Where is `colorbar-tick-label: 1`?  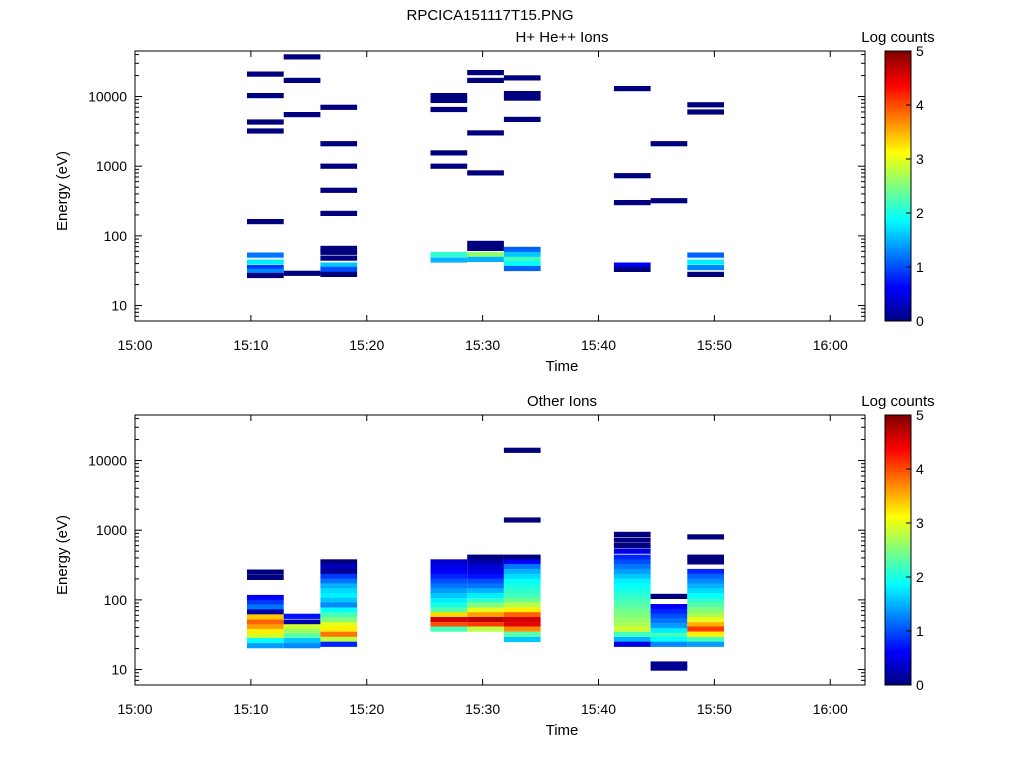 colorbar-tick-label: 1 is located at coordinates (920, 267).